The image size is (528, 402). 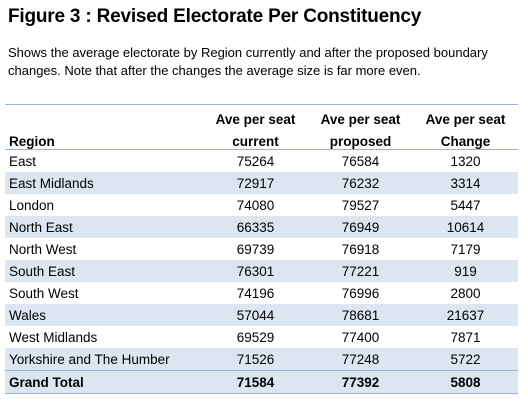 I want to click on change-cell: 7871, so click(x=465, y=337).